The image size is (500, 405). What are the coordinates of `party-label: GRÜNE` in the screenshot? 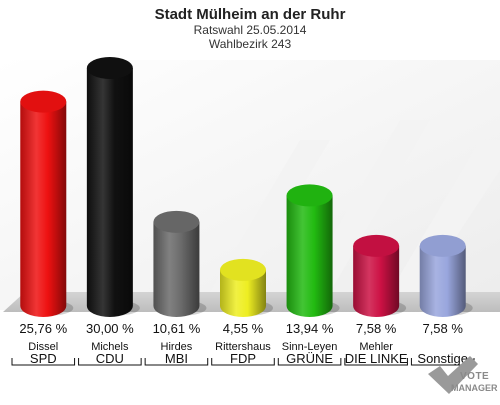 It's located at (309, 358).